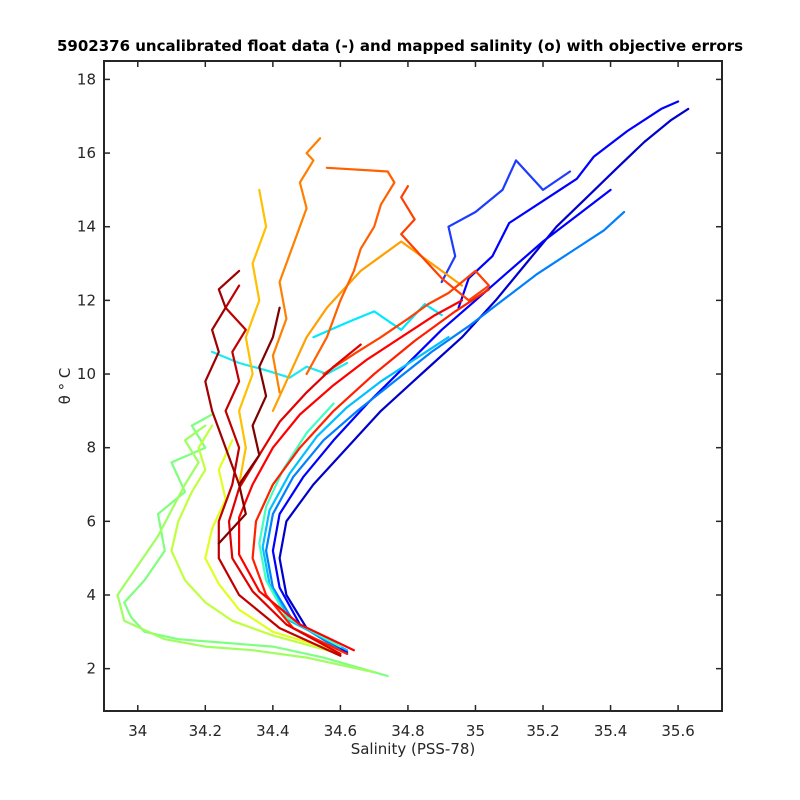  What do you see at coordinates (677, 731) in the screenshot?
I see `x-tick-label: 35.6` at bounding box center [677, 731].